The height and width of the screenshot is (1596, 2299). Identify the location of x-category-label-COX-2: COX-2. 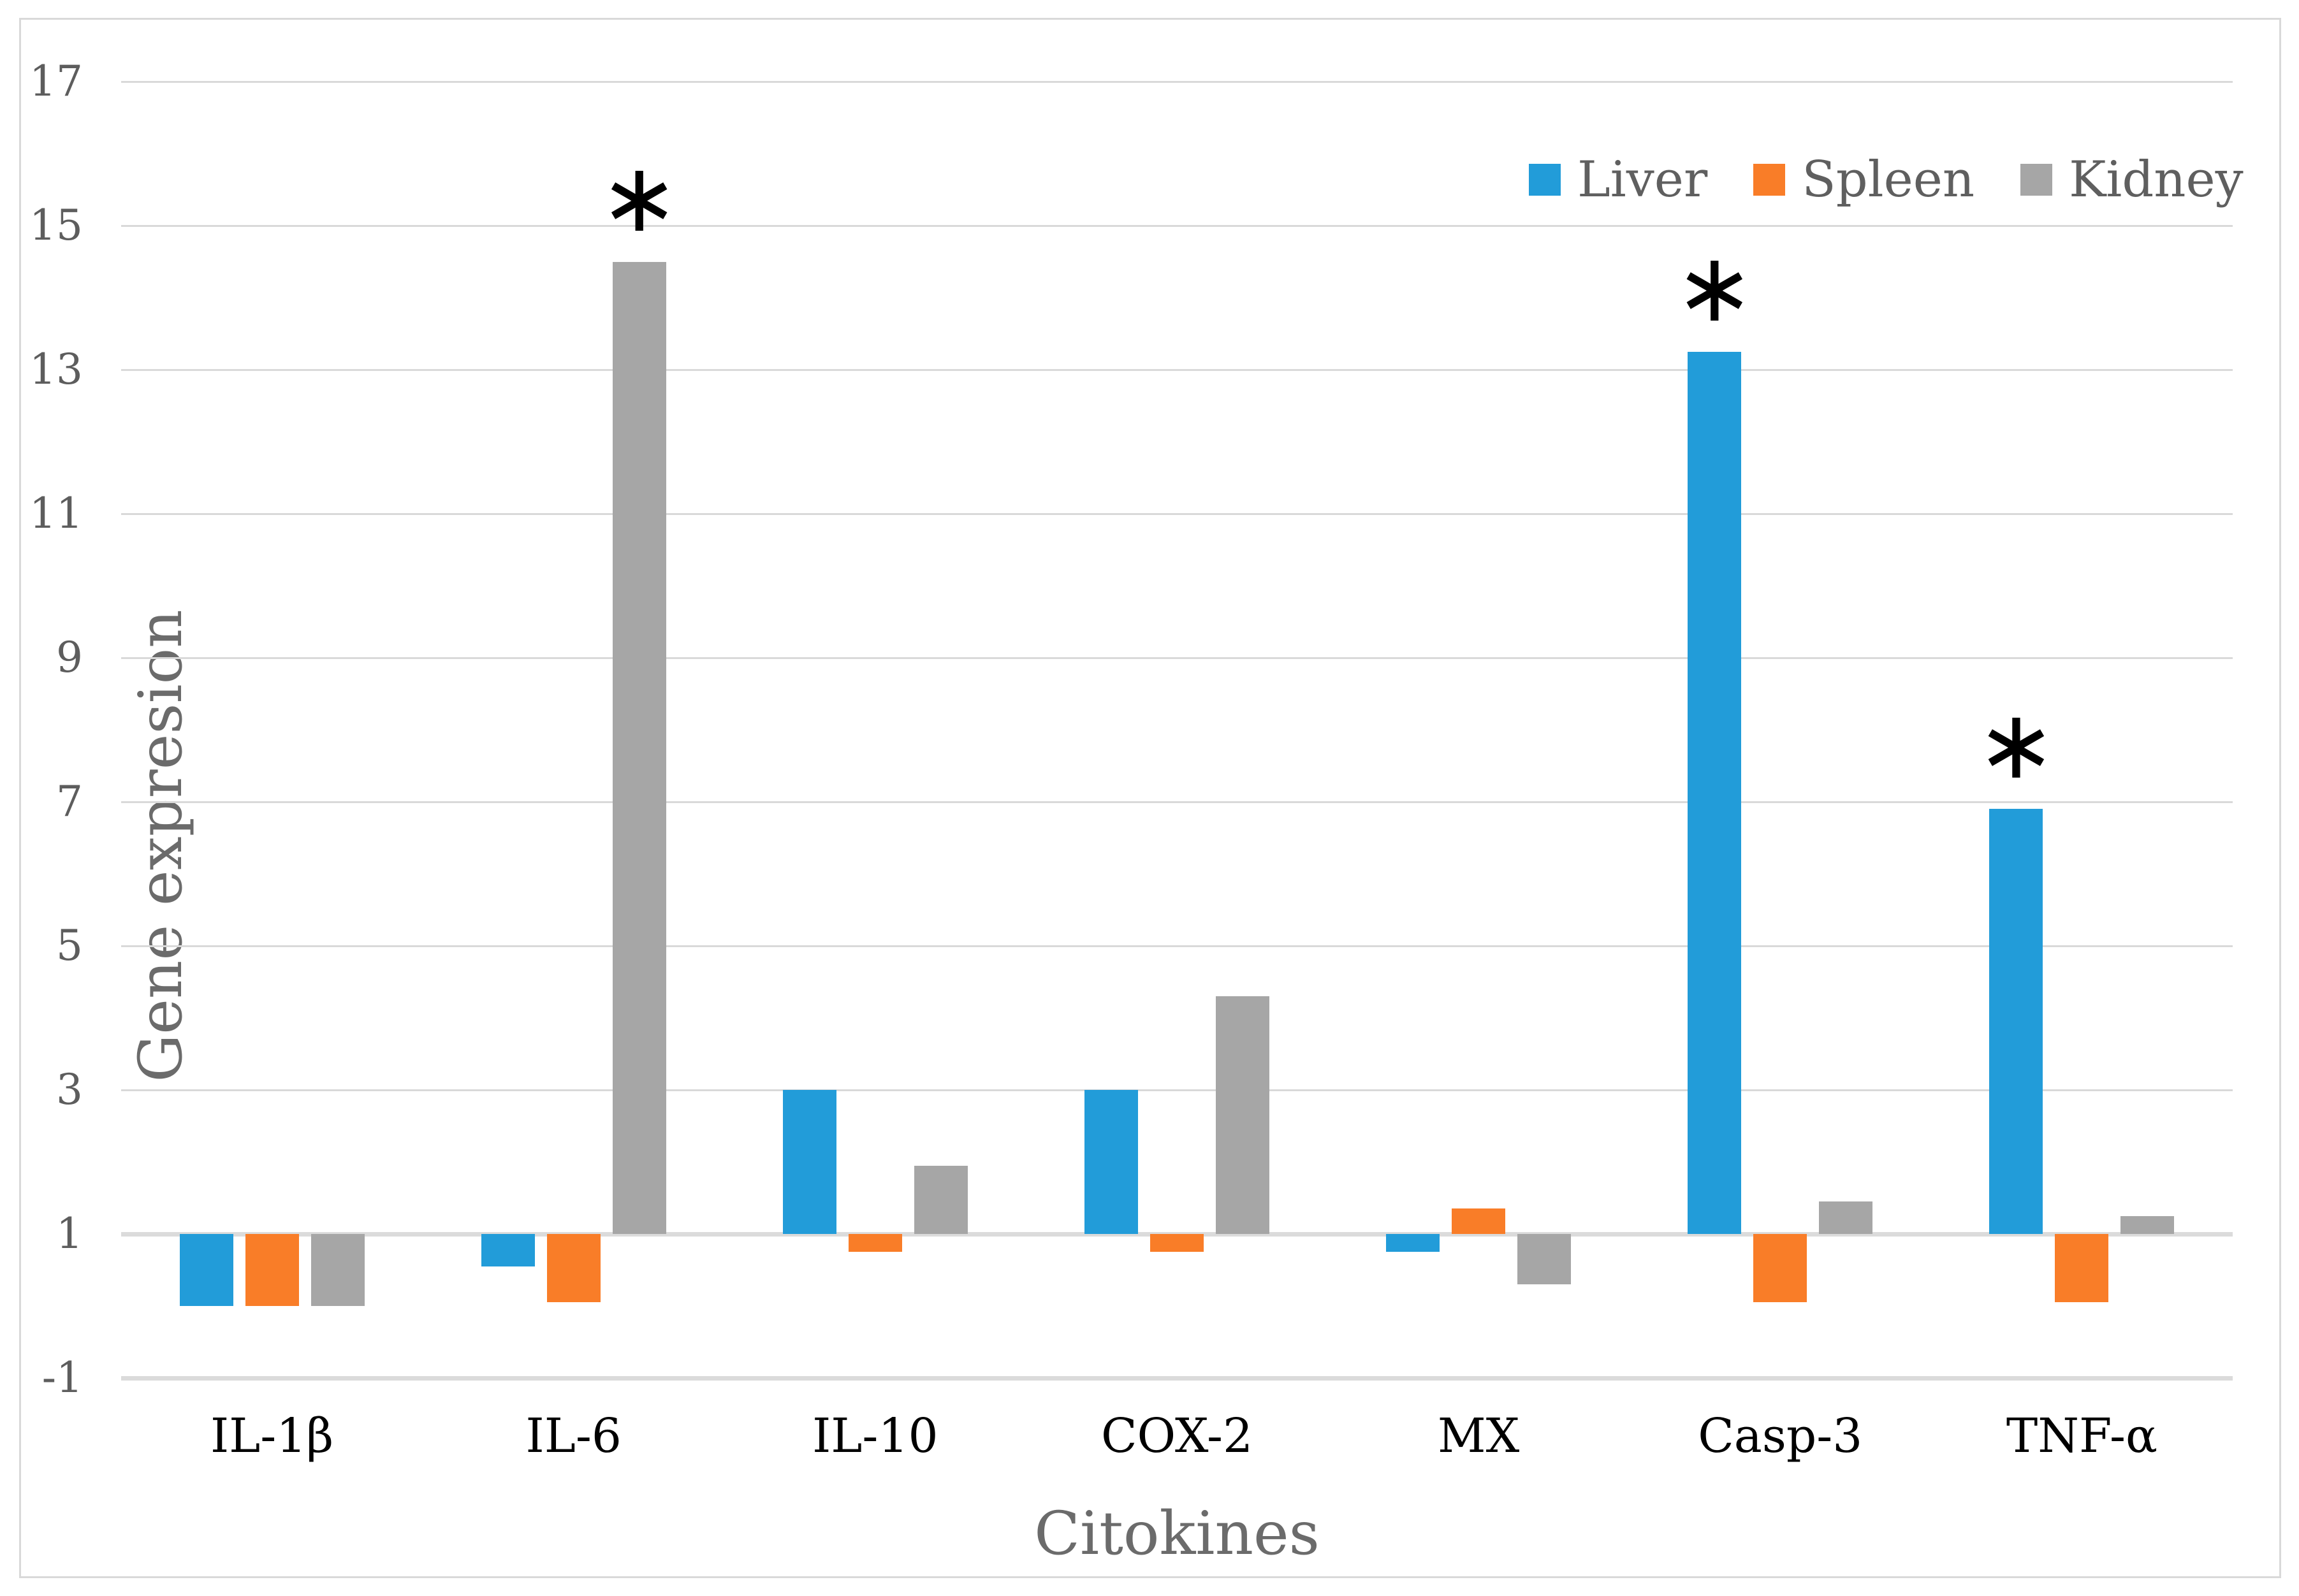
(1176, 1436).